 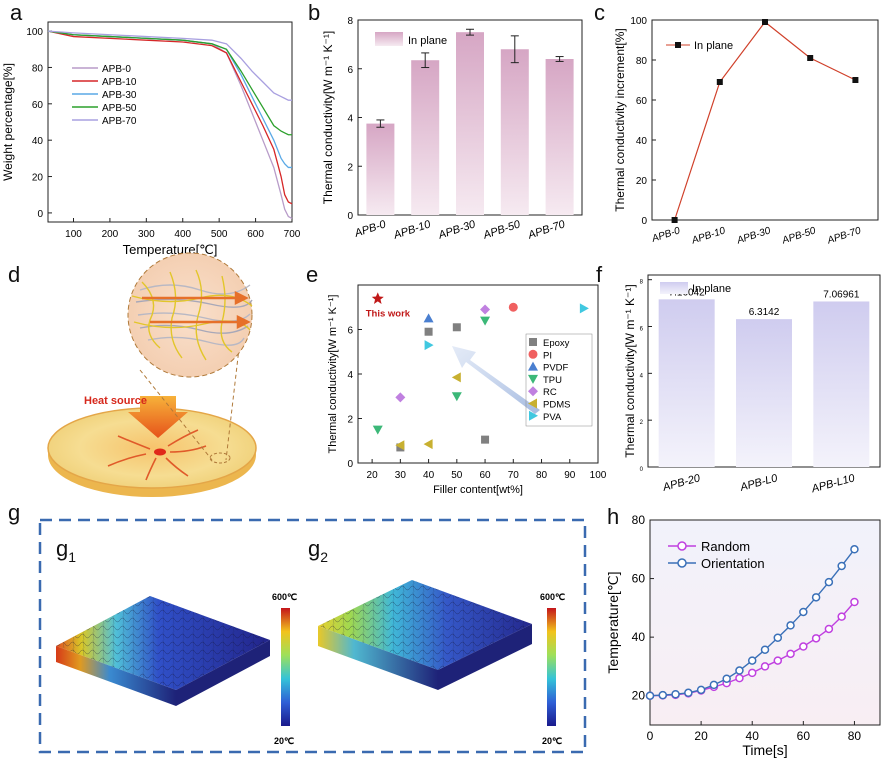 I want to click on x-tick-label: 200, so click(x=110, y=234).